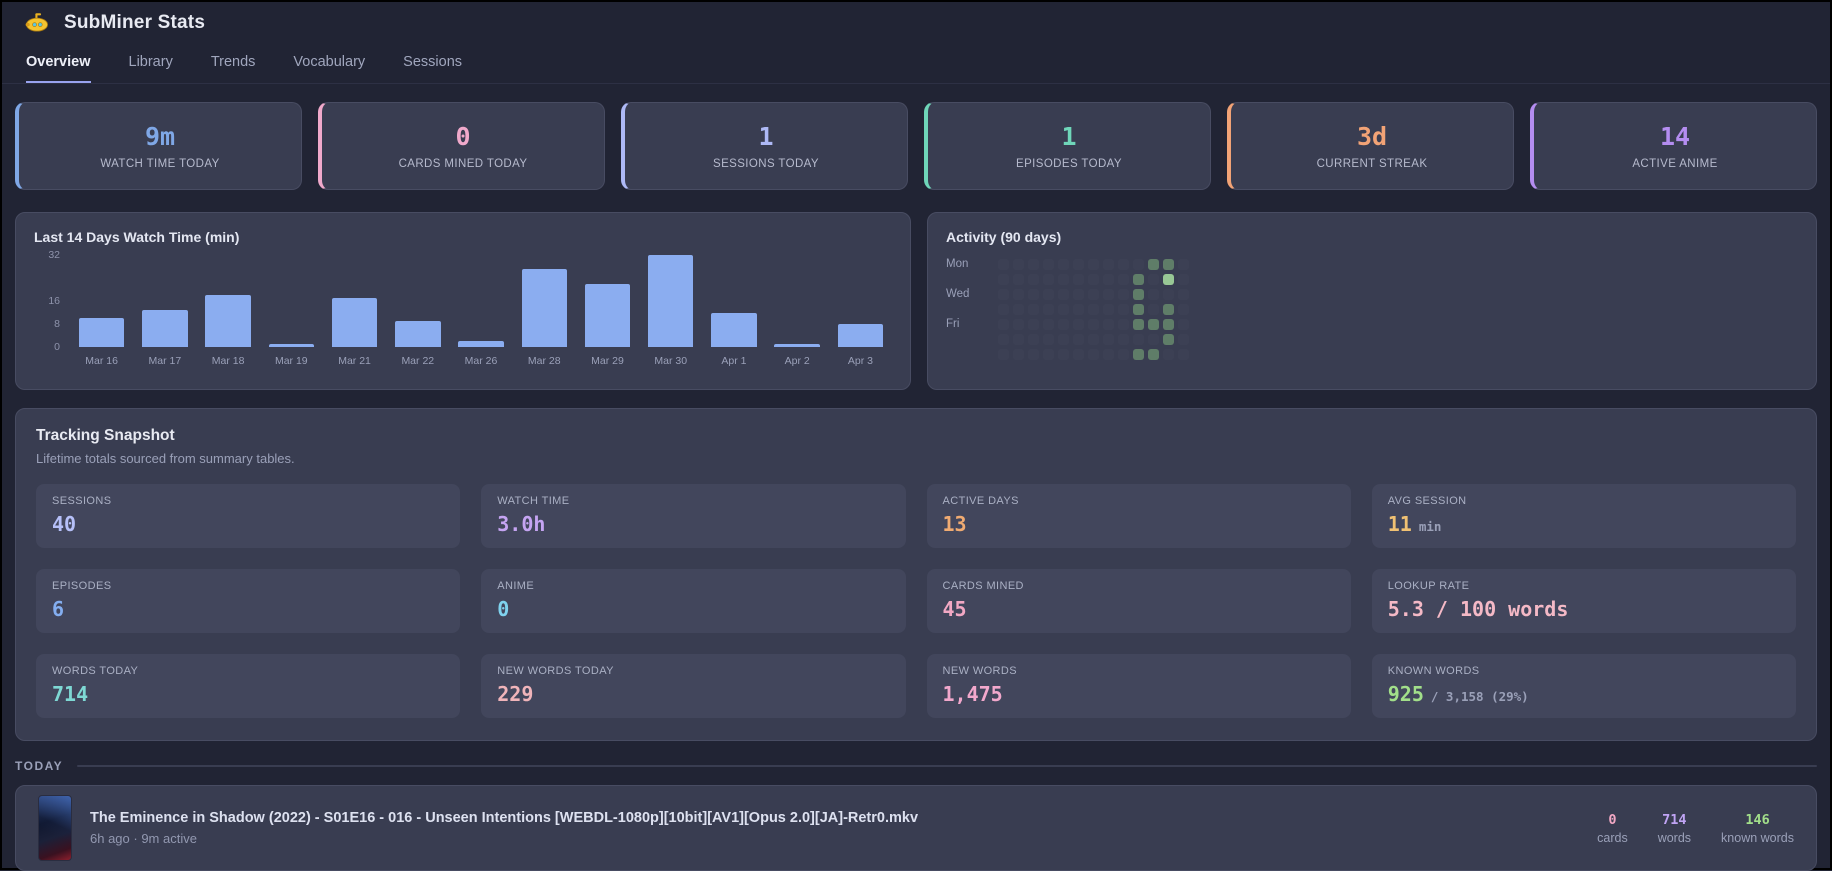  Describe the element at coordinates (233, 62) in the screenshot. I see `tab-trends: Trends` at that location.